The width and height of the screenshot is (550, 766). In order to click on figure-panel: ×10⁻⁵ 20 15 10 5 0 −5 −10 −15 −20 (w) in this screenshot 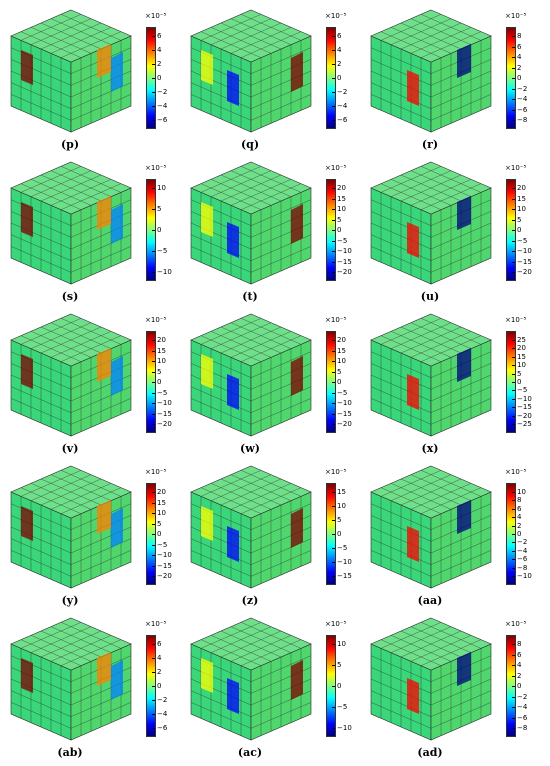, I will do `click(275, 383)`.